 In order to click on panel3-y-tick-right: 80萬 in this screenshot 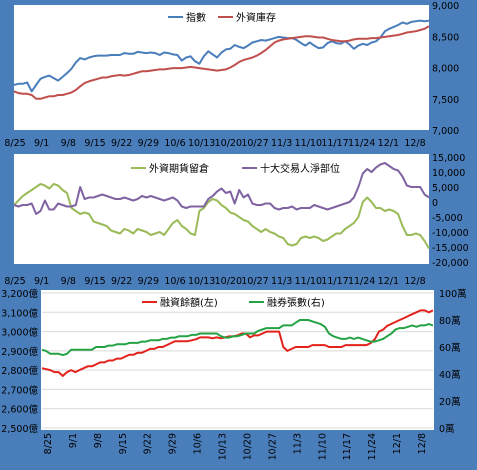, I will do `click(450, 321)`.